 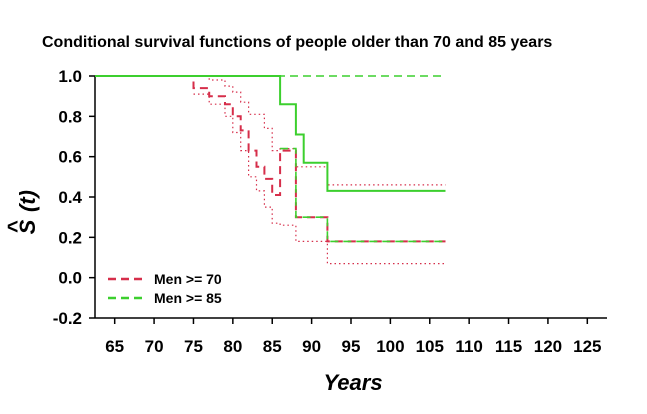 What do you see at coordinates (27, 201) in the screenshot?
I see `y-axis-title-paren: (t)` at bounding box center [27, 201].